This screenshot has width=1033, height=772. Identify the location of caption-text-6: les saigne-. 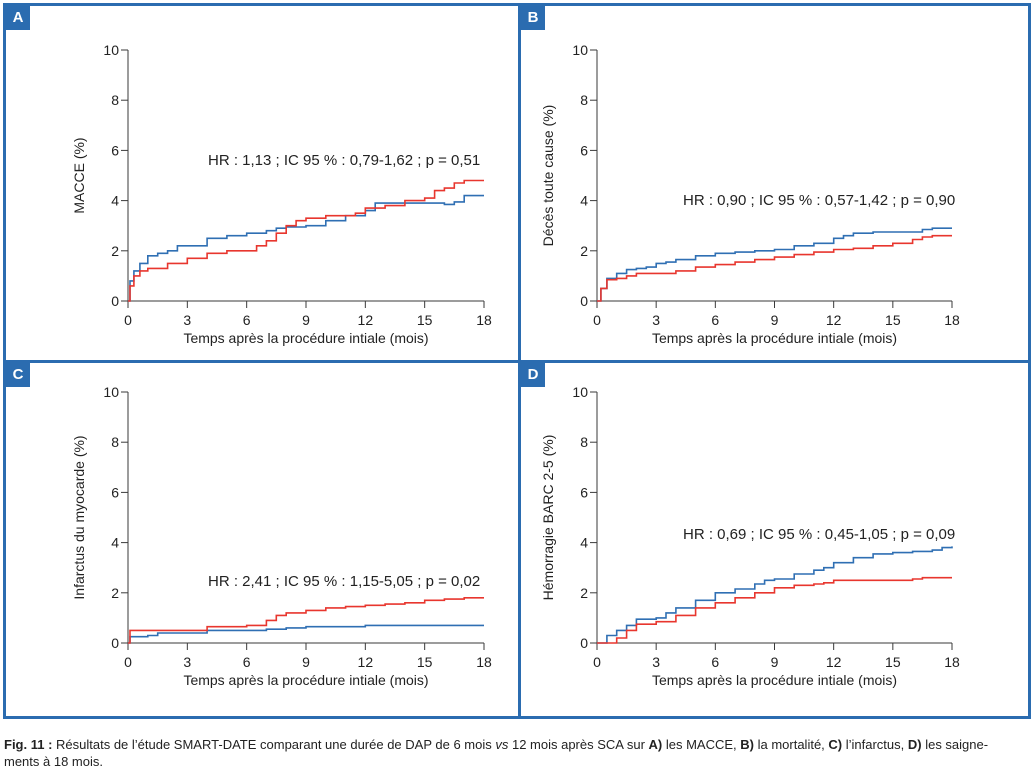
(955, 744).